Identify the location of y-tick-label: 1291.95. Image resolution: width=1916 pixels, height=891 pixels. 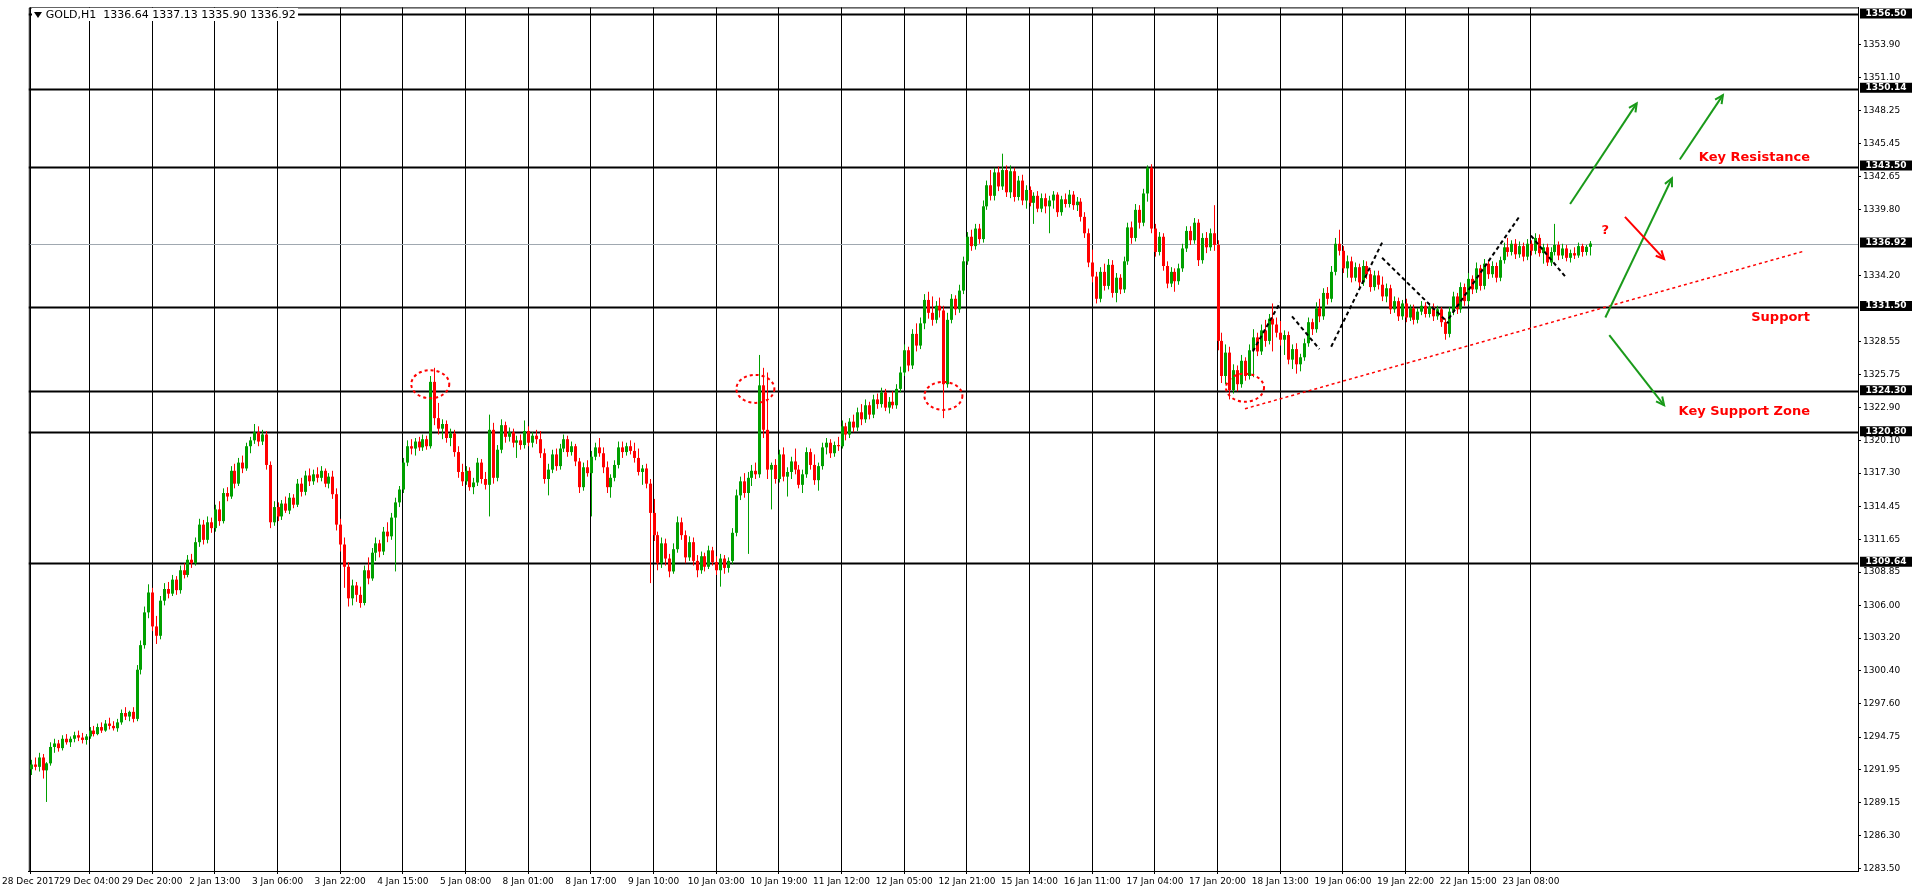
(1882, 769).